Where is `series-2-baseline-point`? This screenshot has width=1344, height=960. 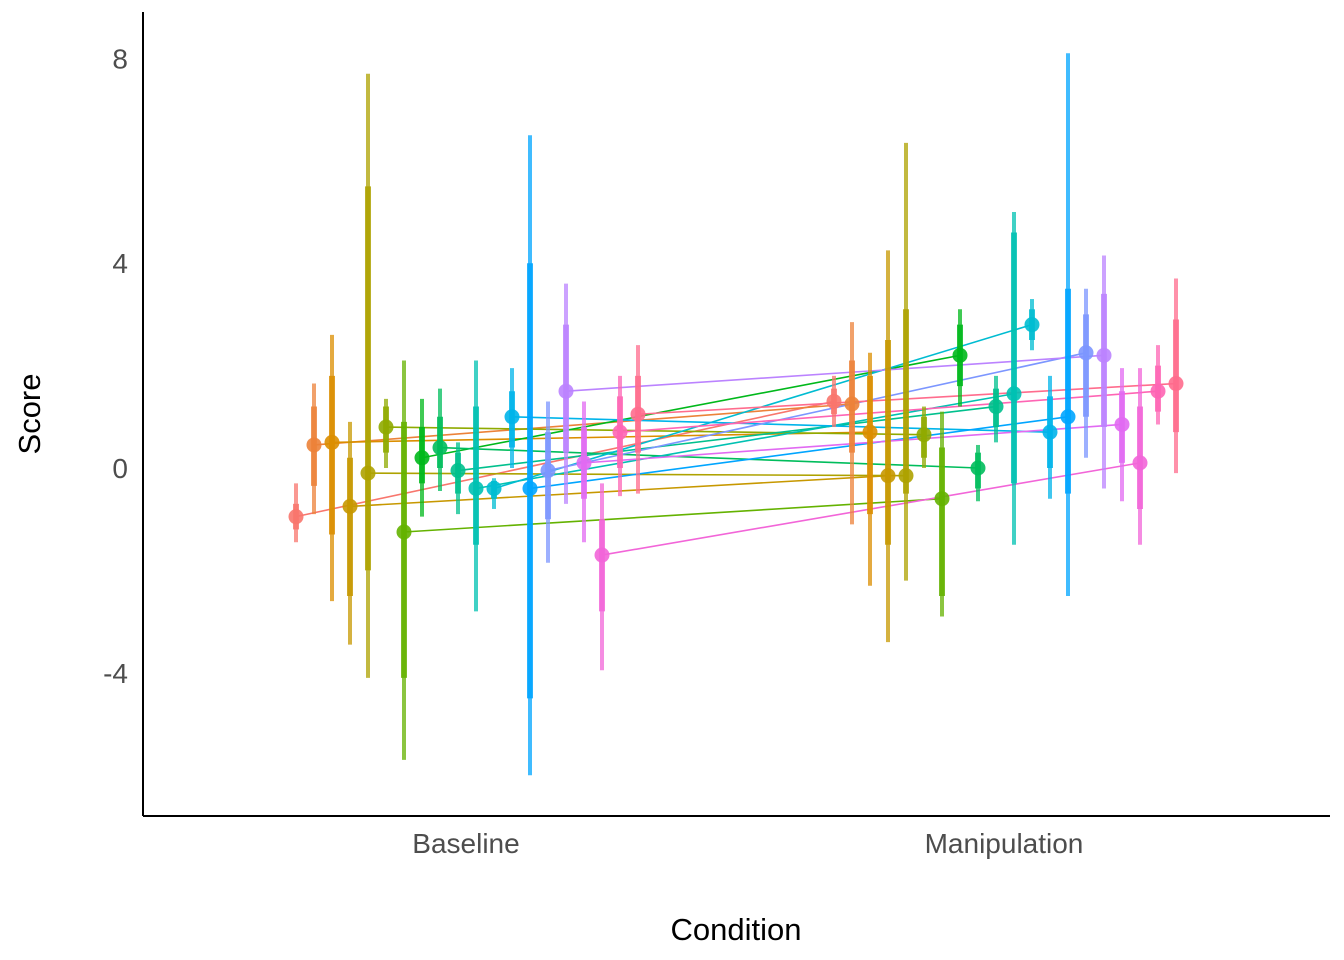
series-2-baseline-point is located at coordinates (314, 445).